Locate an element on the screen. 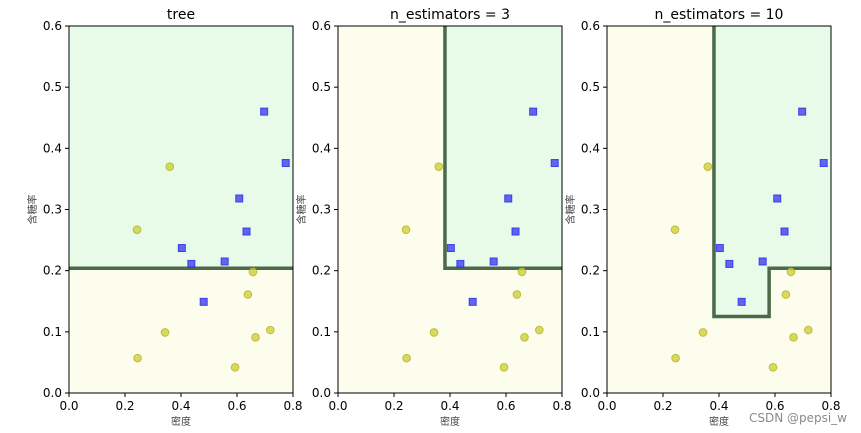 This screenshot has height=433, width=861. chart-title: n_estimators = 3 is located at coordinates (450, 15).